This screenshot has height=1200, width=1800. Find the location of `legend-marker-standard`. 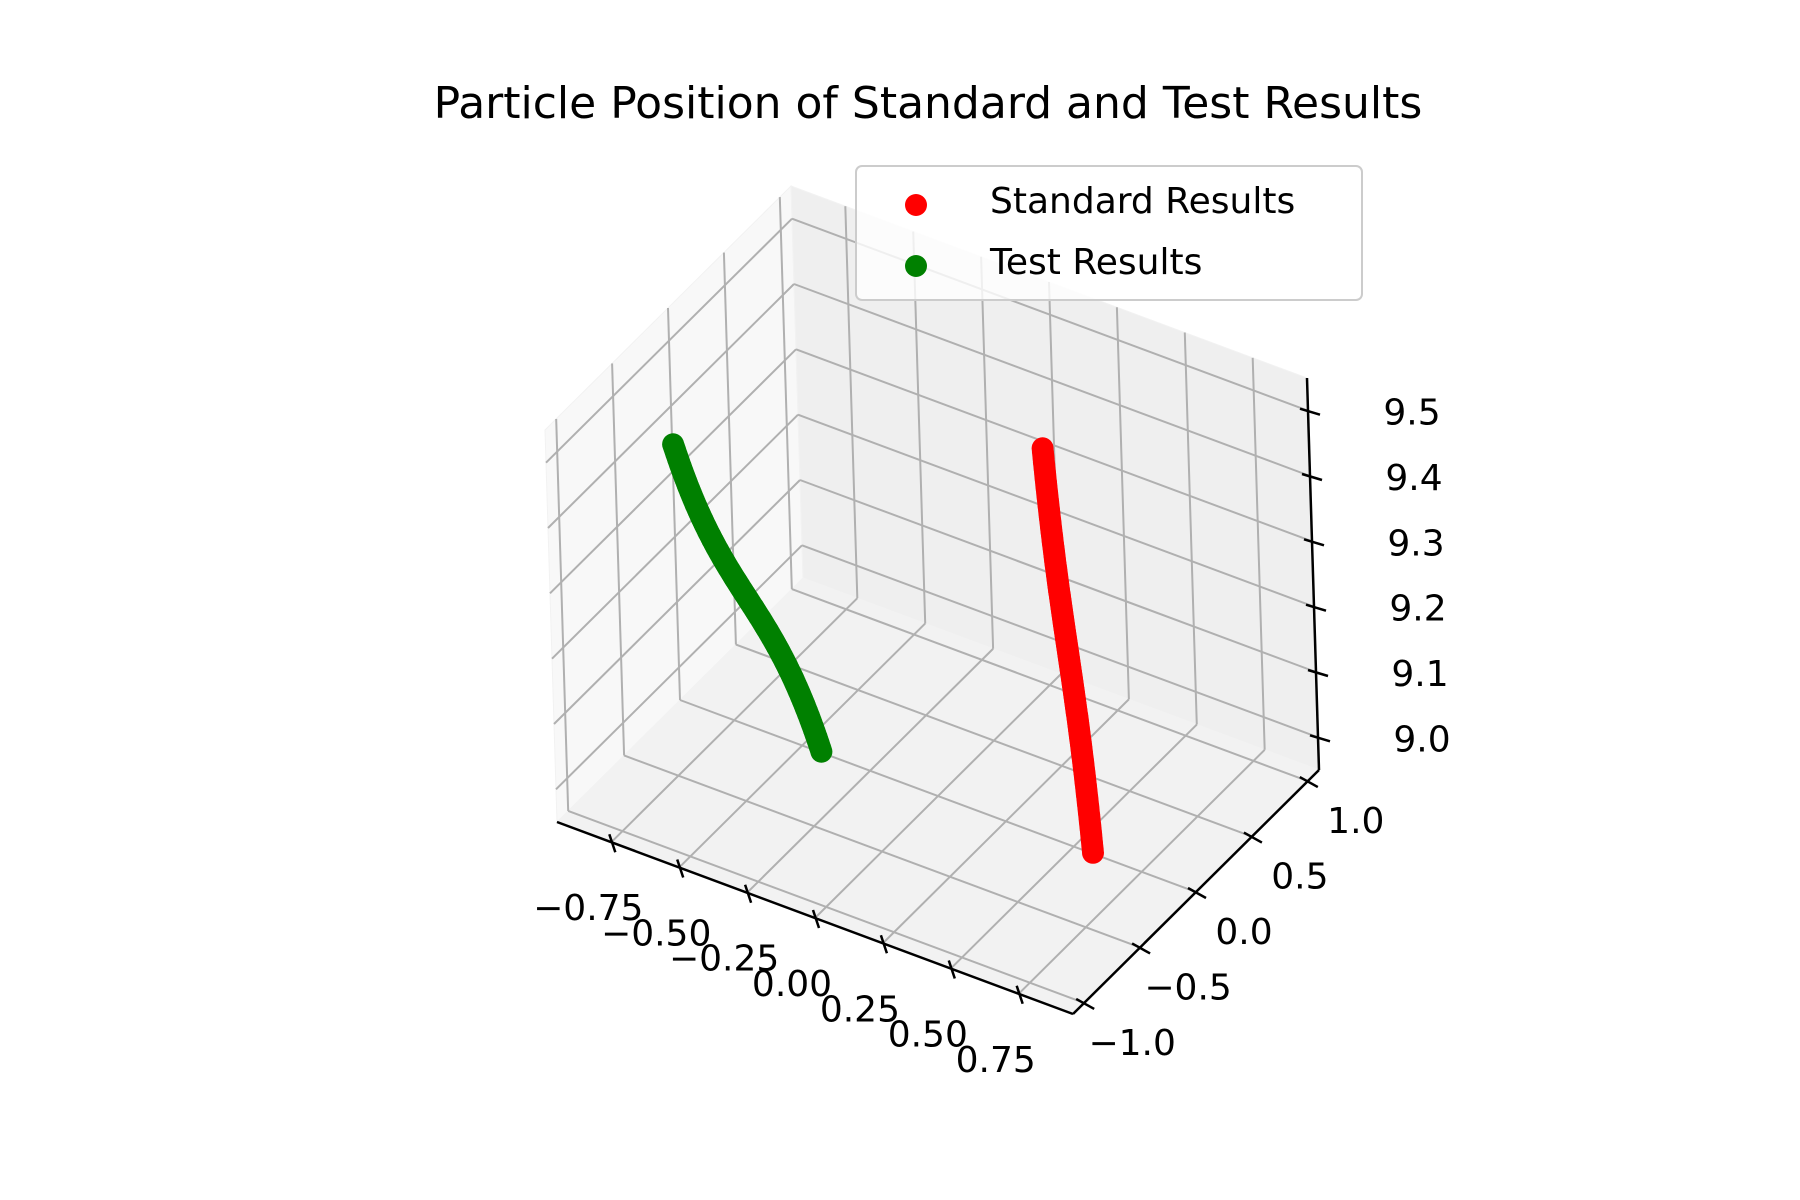

legend-marker-standard is located at coordinates (916, 205).